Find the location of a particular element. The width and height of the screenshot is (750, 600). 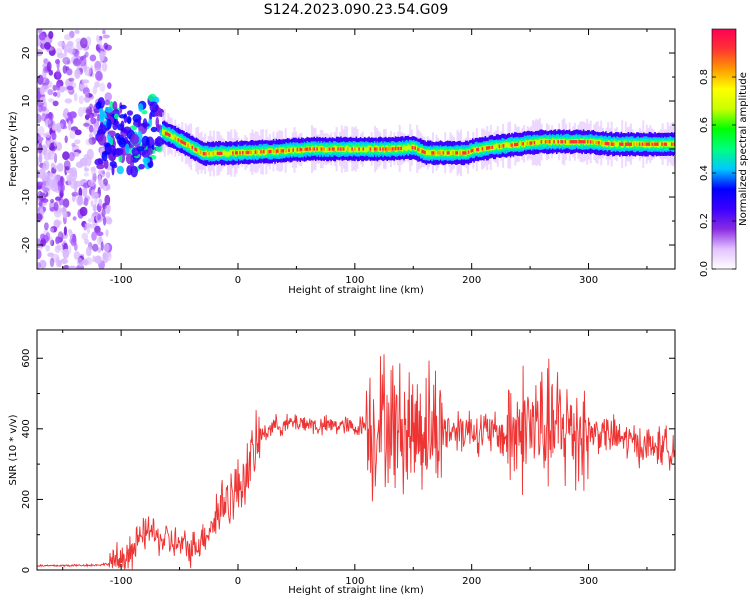

x-tick-label: 300 is located at coordinates (588, 581).